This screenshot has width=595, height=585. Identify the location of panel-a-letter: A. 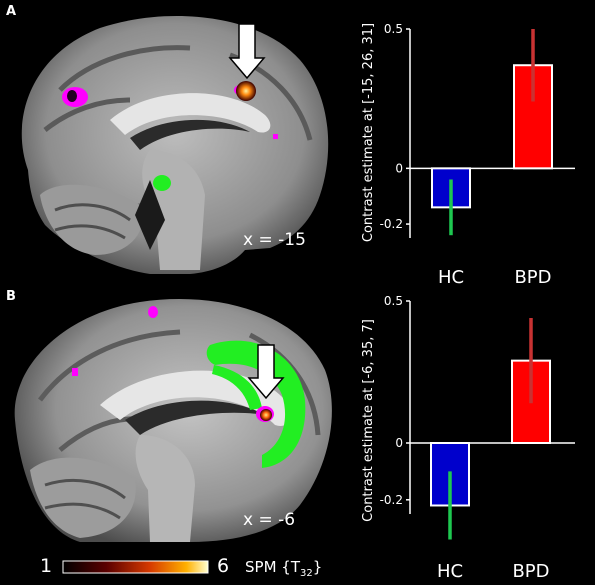
(11, 11).